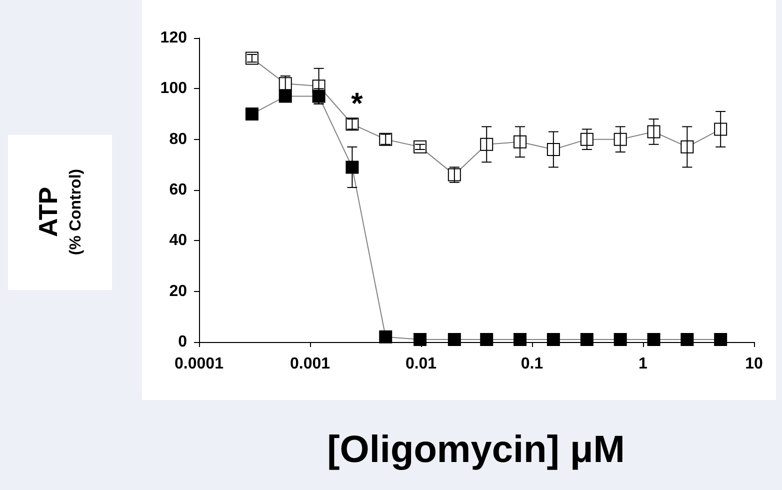  Describe the element at coordinates (178, 241) in the screenshot. I see `y-tick-label: 40` at that location.